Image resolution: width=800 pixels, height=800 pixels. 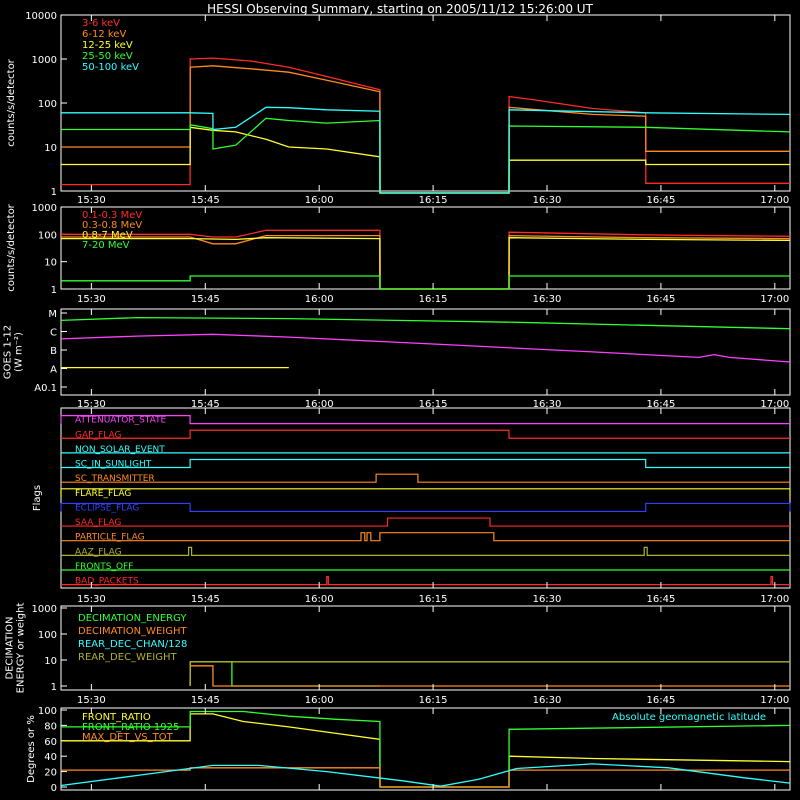 What do you see at coordinates (130, 727) in the screenshot?
I see `legend-entry: FRONT_RATIO 1925` at bounding box center [130, 727].